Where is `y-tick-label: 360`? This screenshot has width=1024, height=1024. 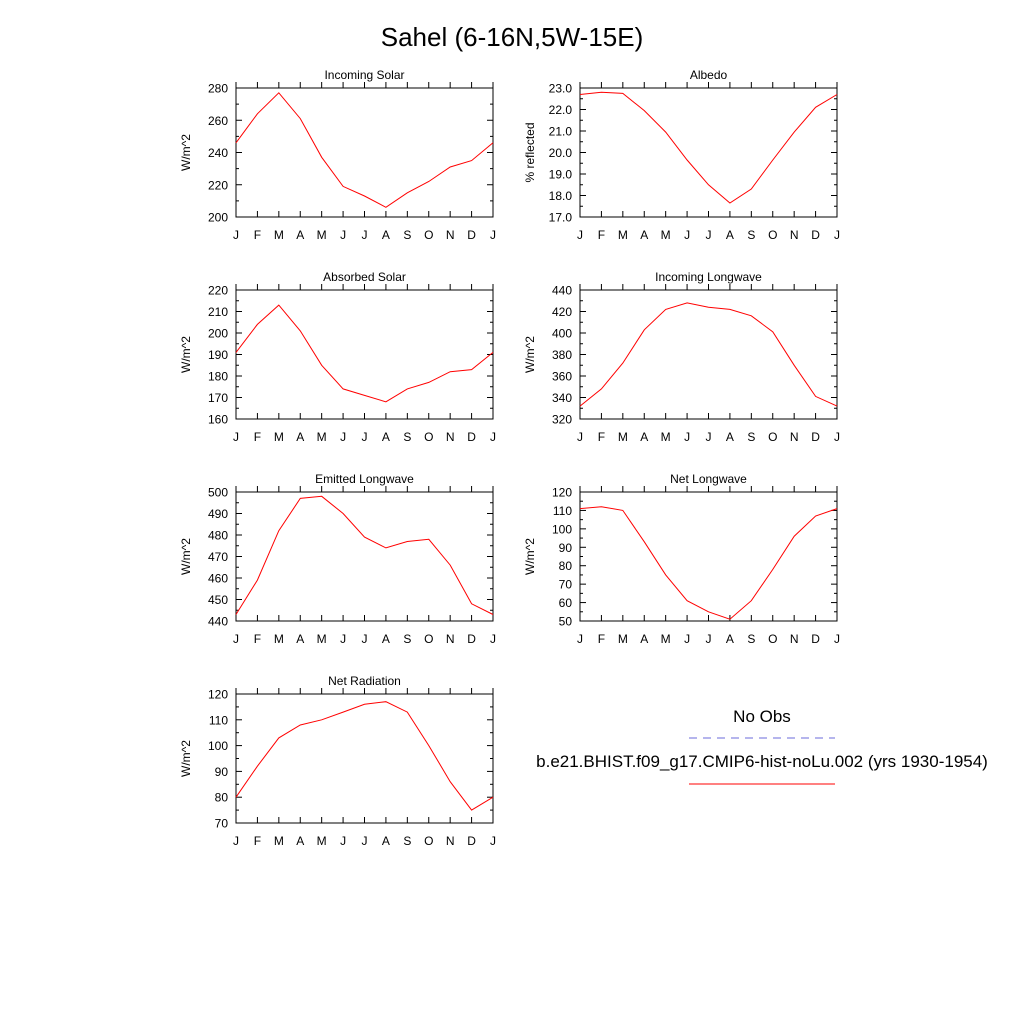 y-tick-label: 360 is located at coordinates (562, 377).